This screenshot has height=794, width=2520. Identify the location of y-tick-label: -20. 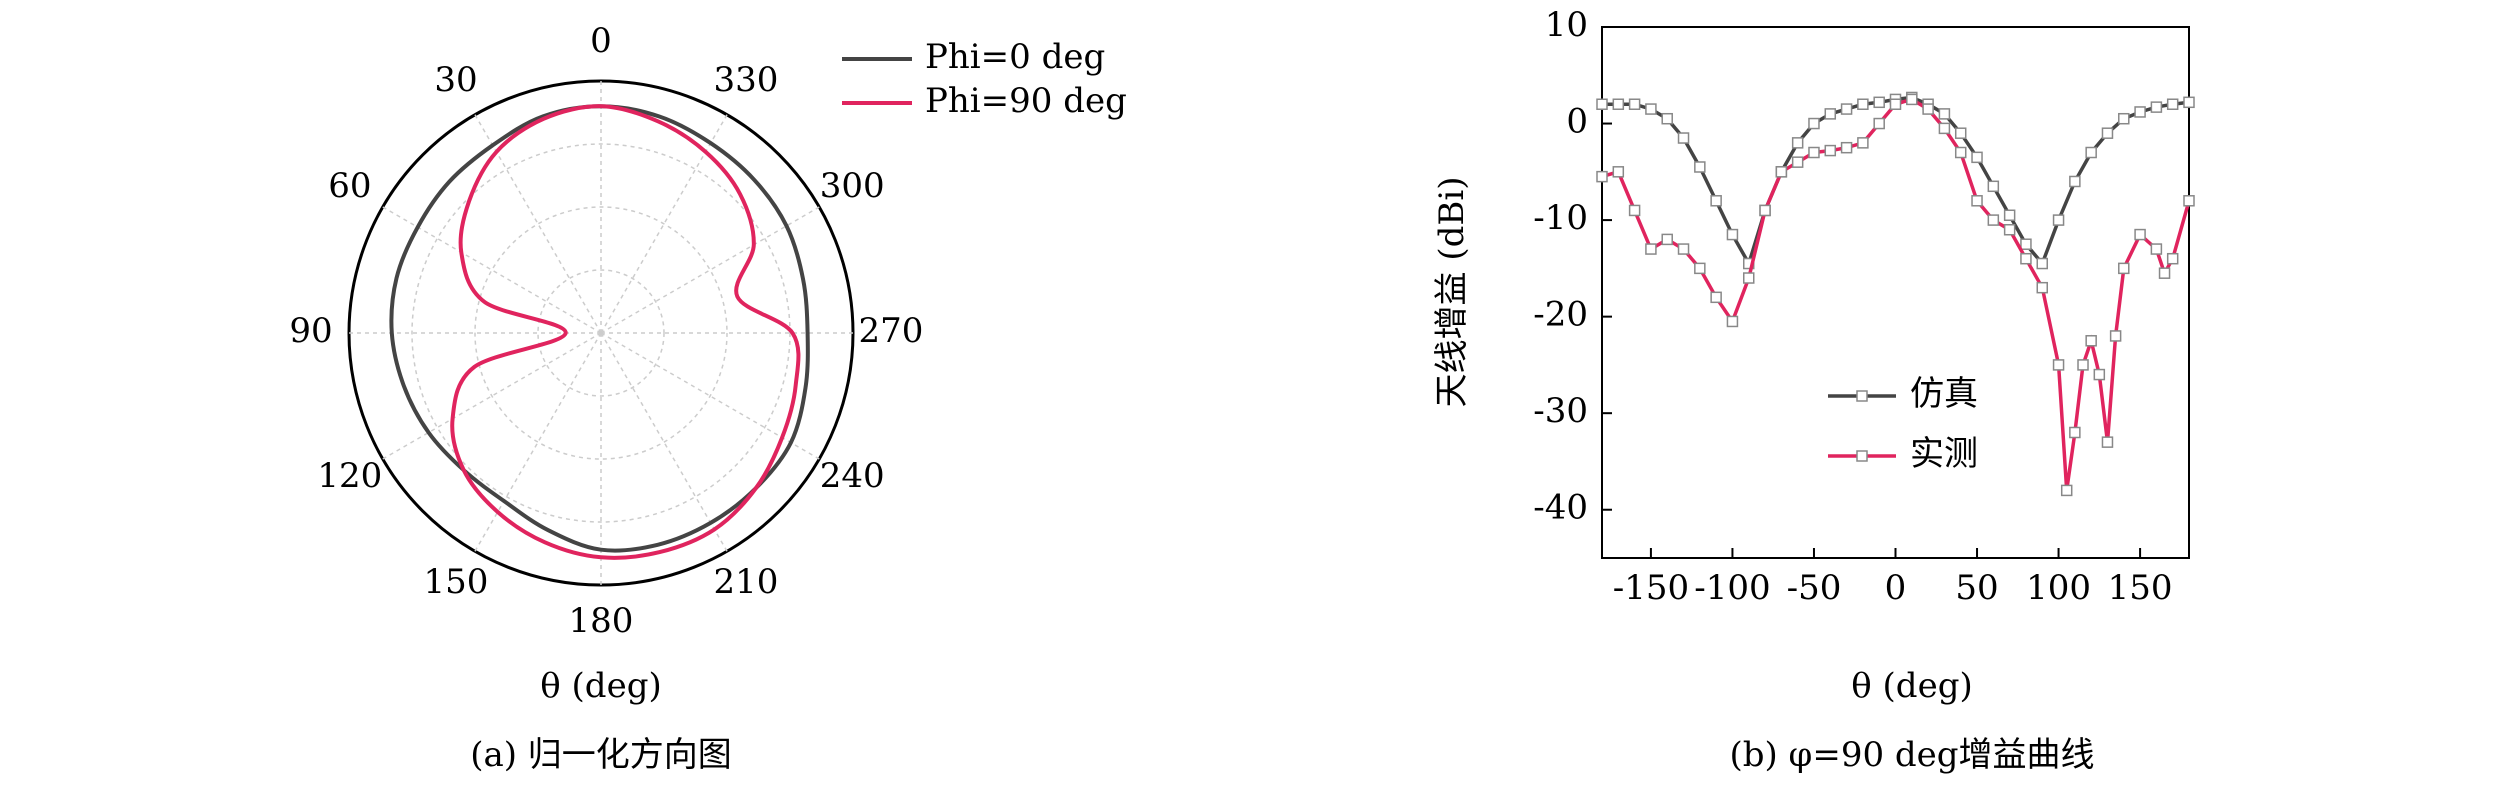
(1560, 315).